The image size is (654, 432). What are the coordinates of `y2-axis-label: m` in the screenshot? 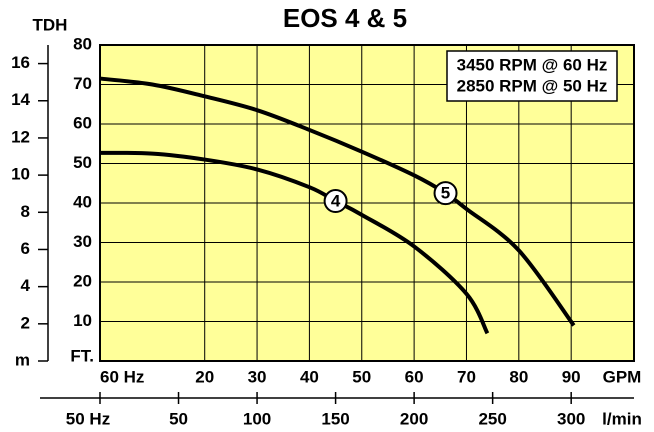 It's located at (22, 359).